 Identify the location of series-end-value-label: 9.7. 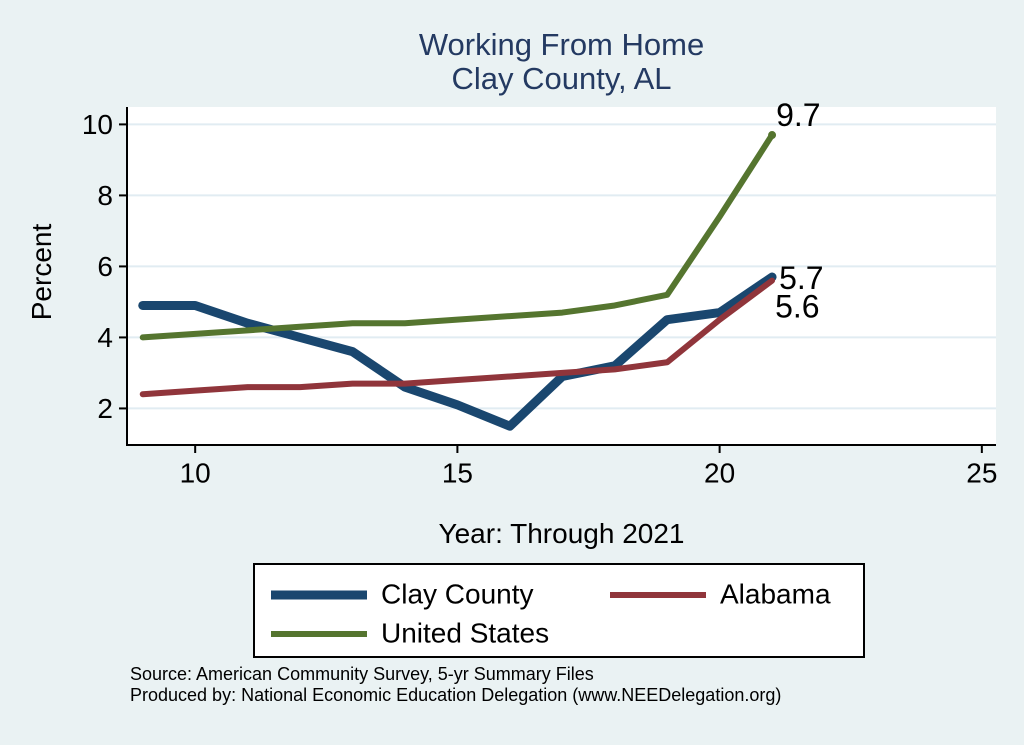
(798, 115).